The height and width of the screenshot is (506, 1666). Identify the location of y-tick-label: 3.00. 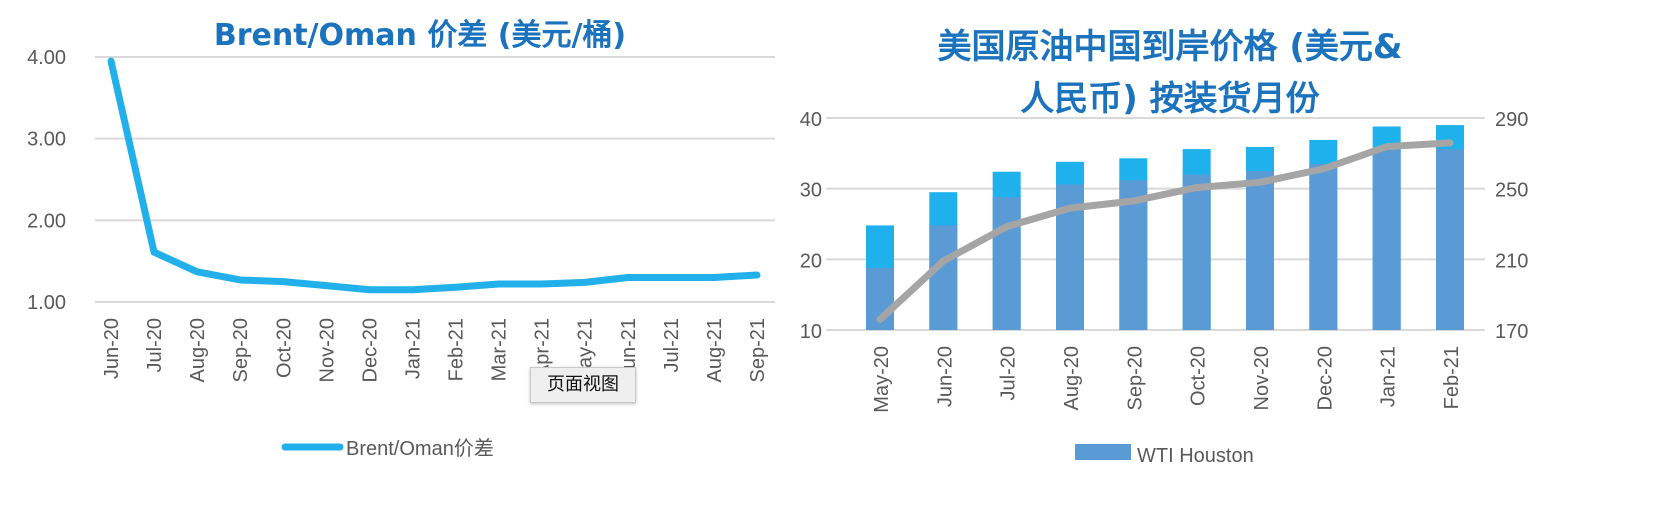
(46, 140).